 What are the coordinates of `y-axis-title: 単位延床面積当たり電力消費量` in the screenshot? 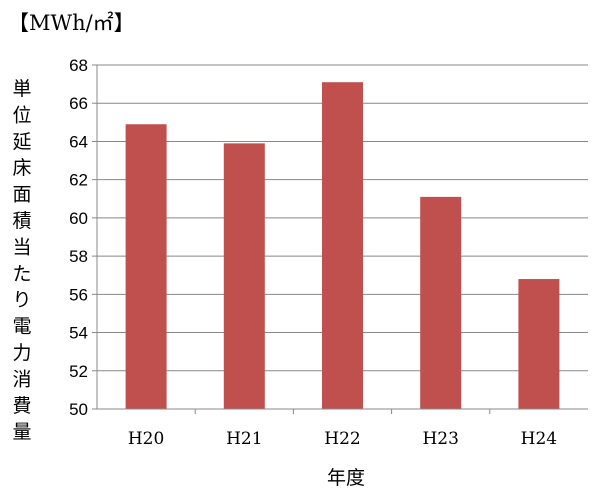 It's located at (21, 260).